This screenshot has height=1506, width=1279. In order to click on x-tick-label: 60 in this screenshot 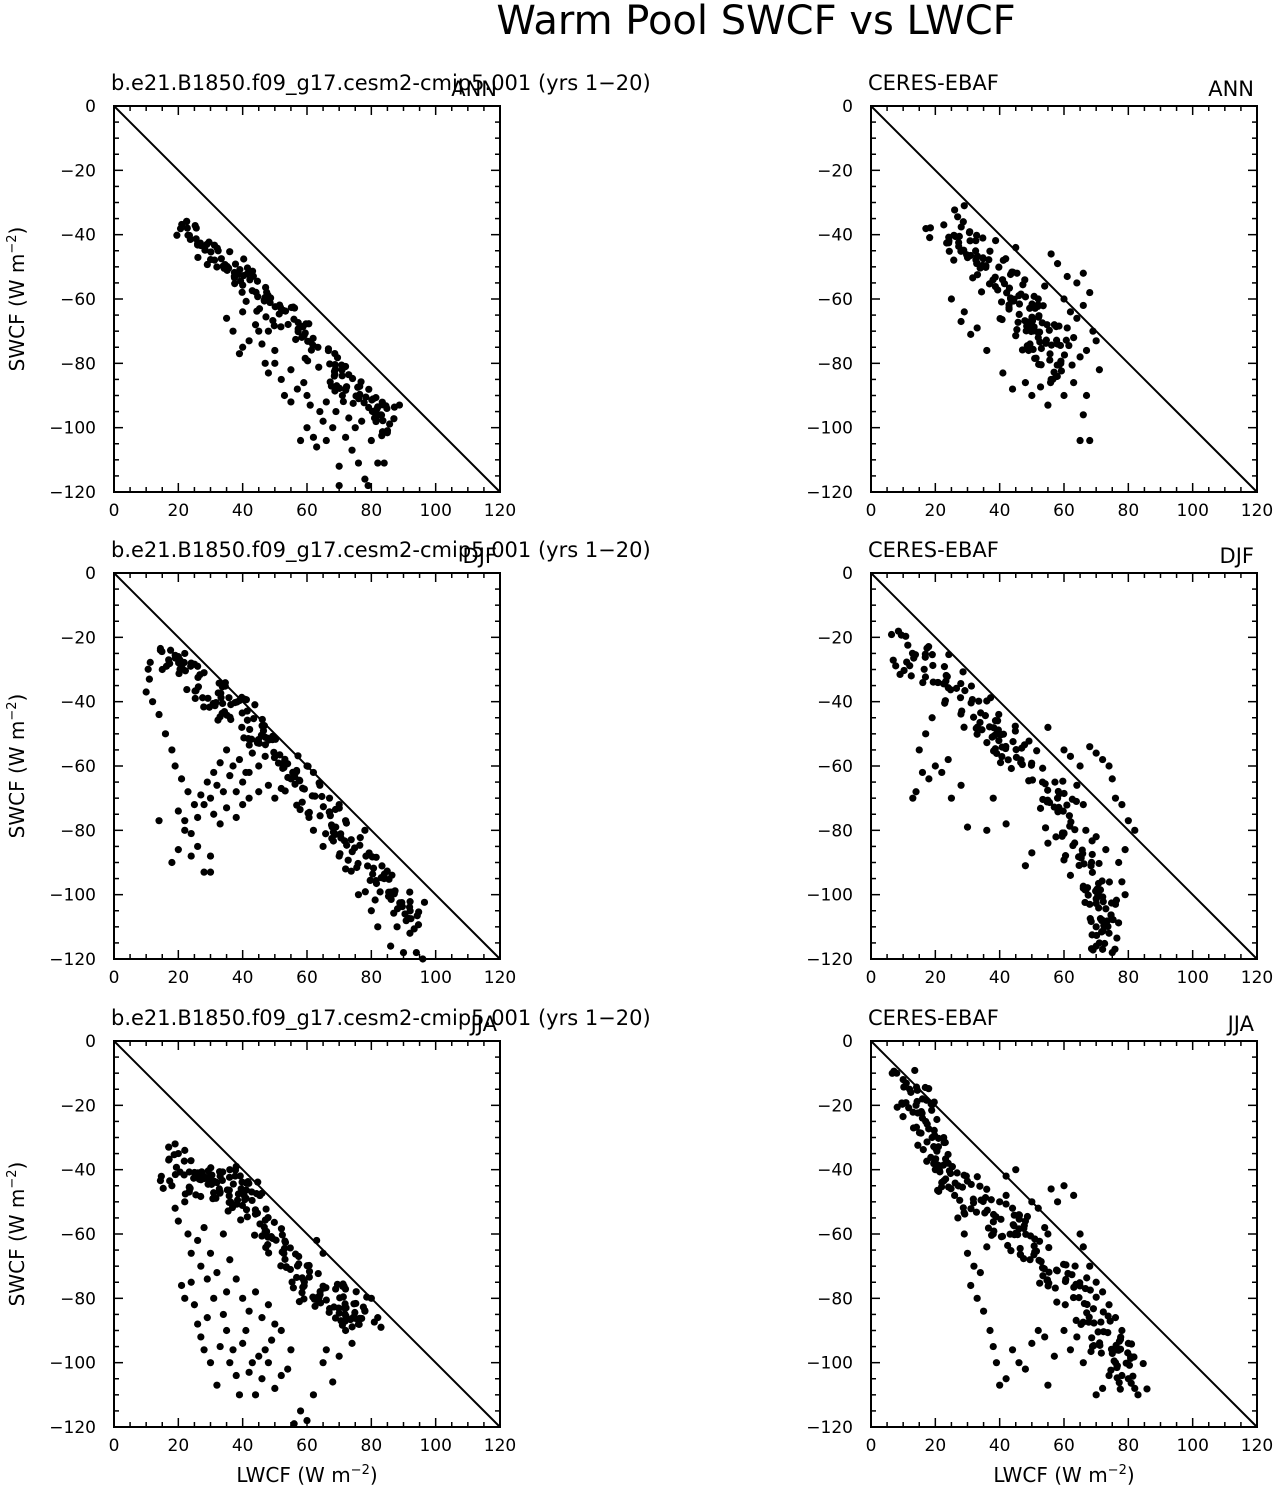, I will do `click(1064, 511)`.